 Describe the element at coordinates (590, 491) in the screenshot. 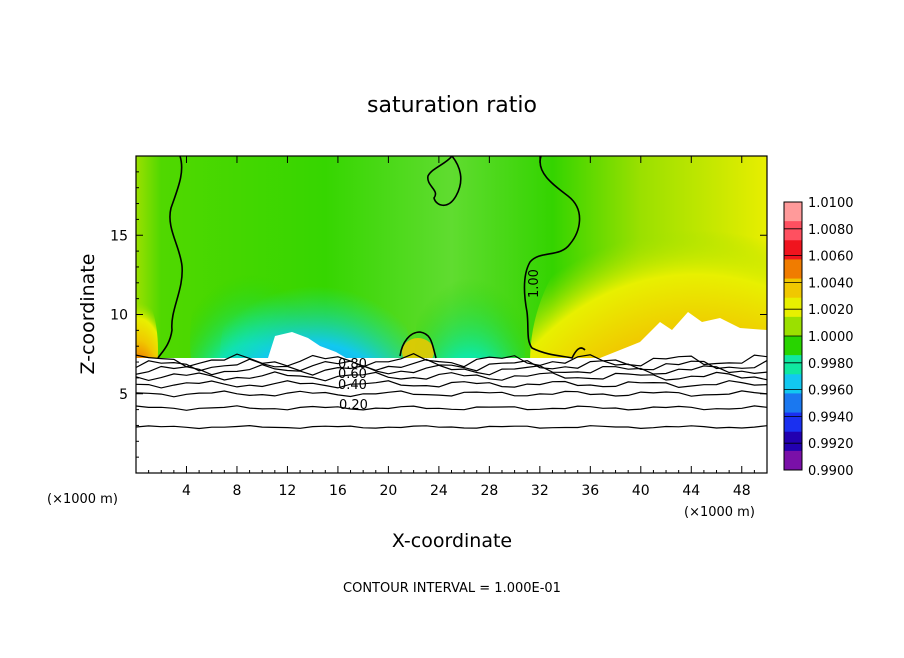

I see `x-tick-label: 36` at that location.